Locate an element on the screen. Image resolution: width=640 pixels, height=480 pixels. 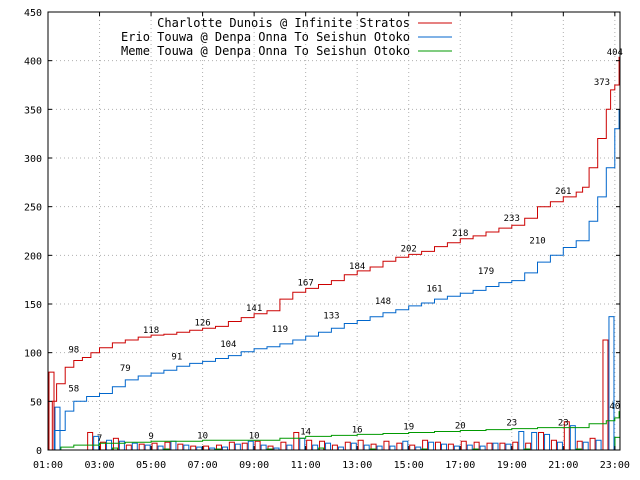
data-label: 373 is located at coordinates (602, 83).